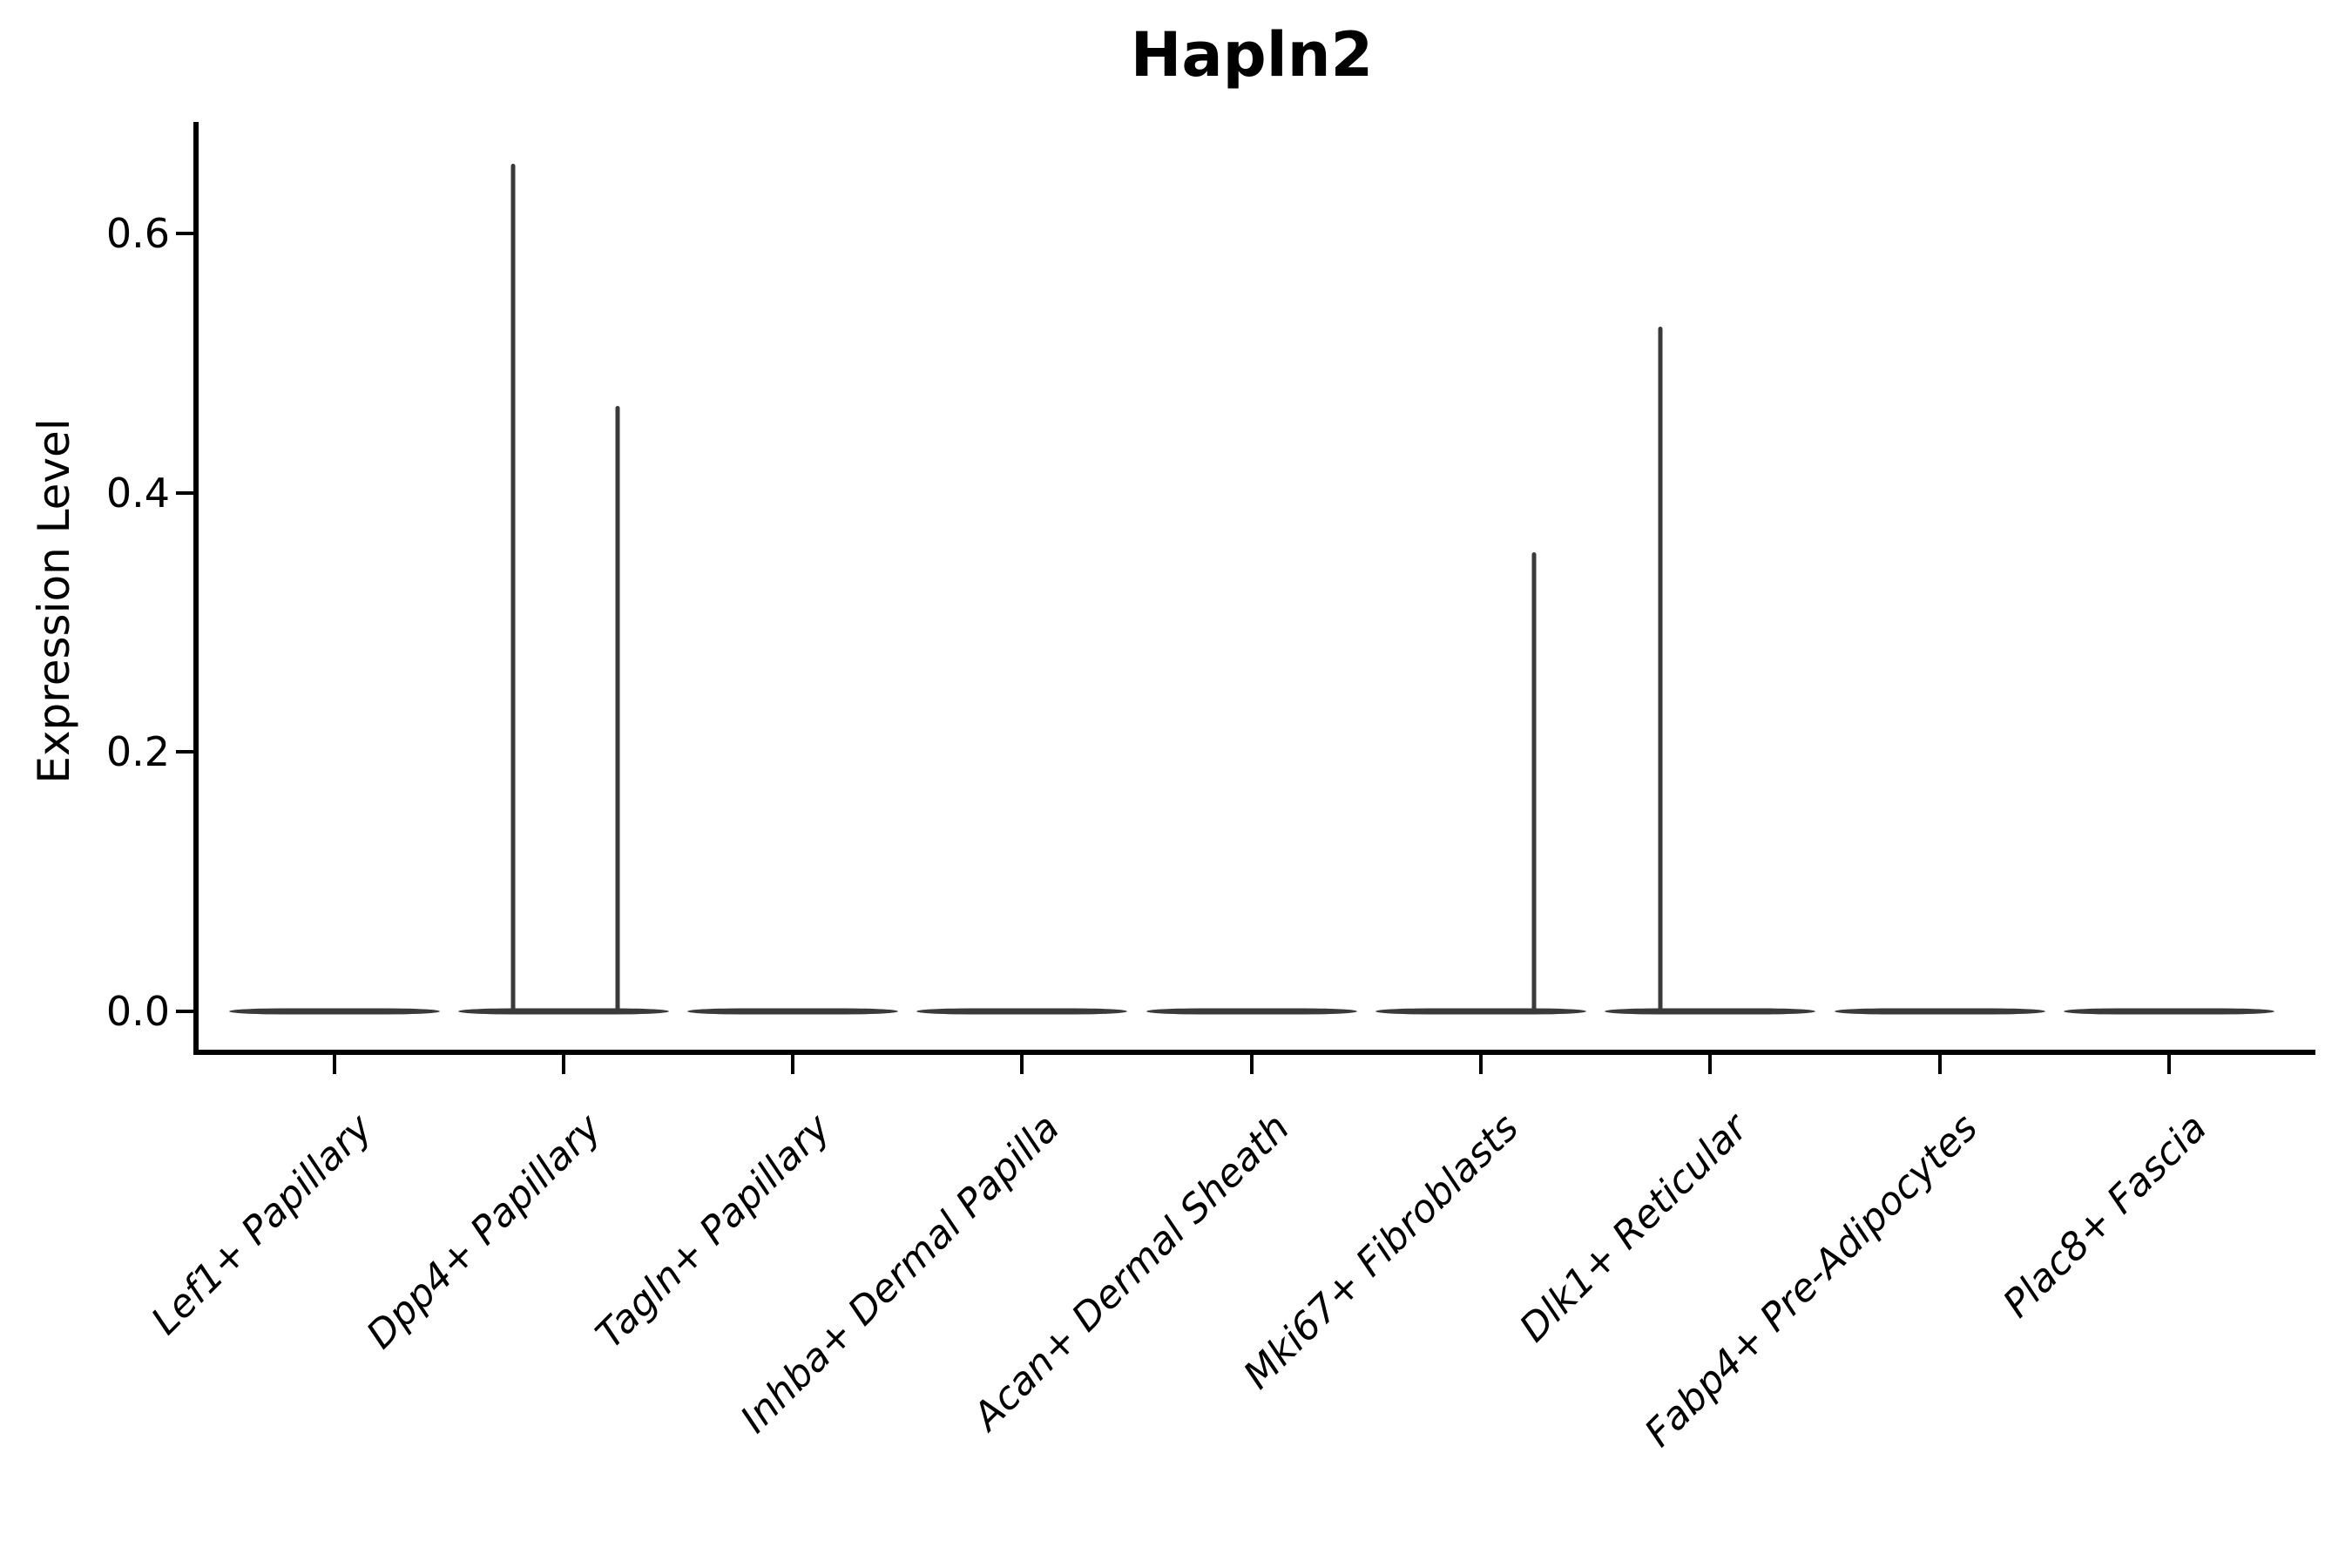 The width and height of the screenshot is (2352, 1568). I want to click on y-tick-label: 0.6, so click(137, 234).